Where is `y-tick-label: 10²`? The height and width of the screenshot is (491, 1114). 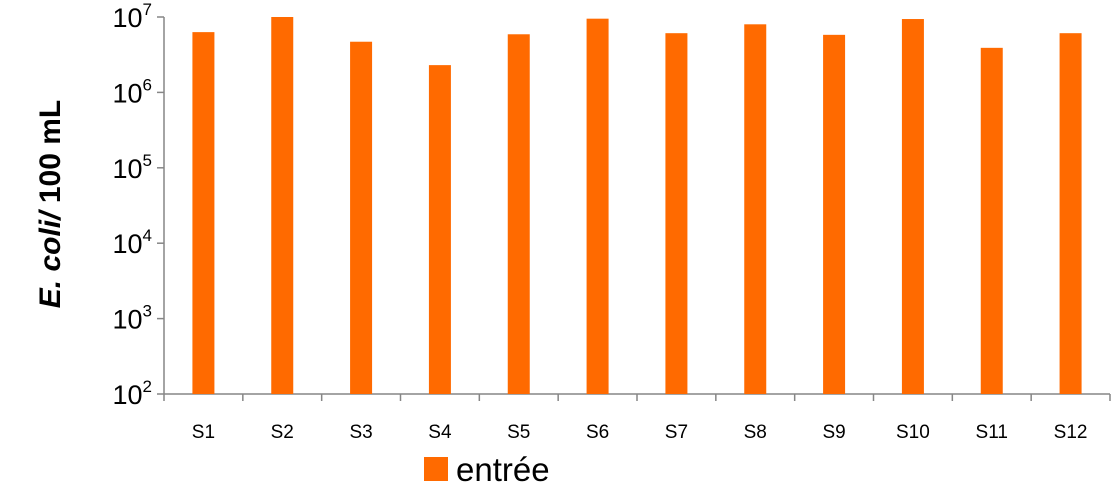
y-tick-label: 10² is located at coordinates (132, 393).